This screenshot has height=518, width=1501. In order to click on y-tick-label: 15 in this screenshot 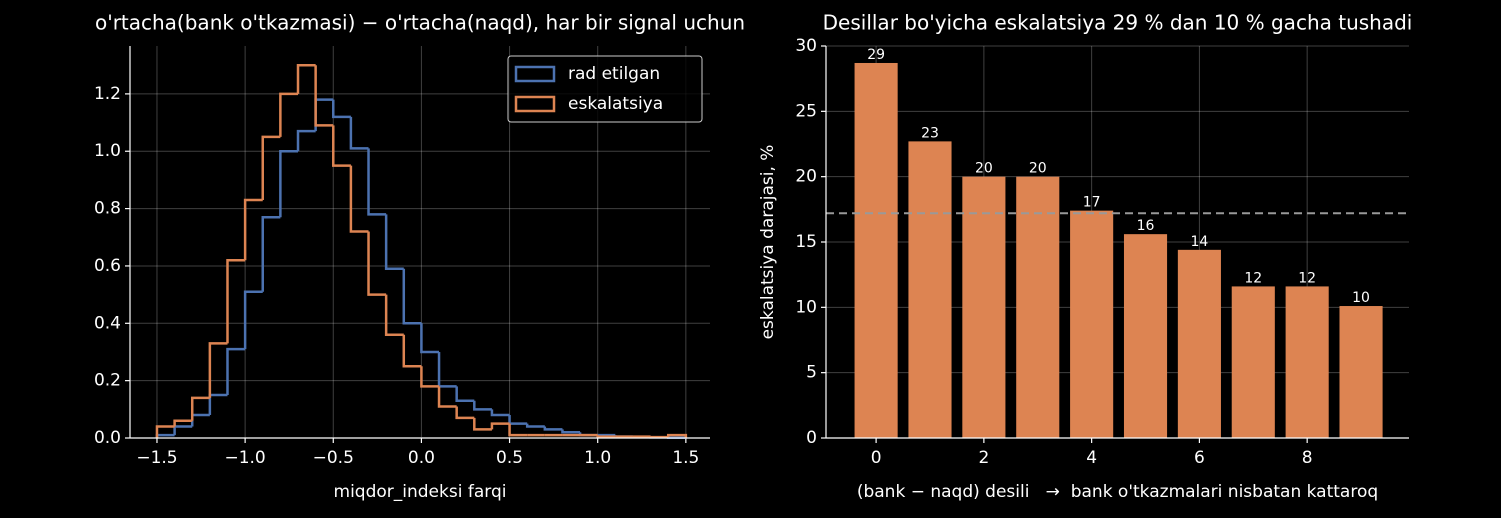, I will do `click(806, 242)`.